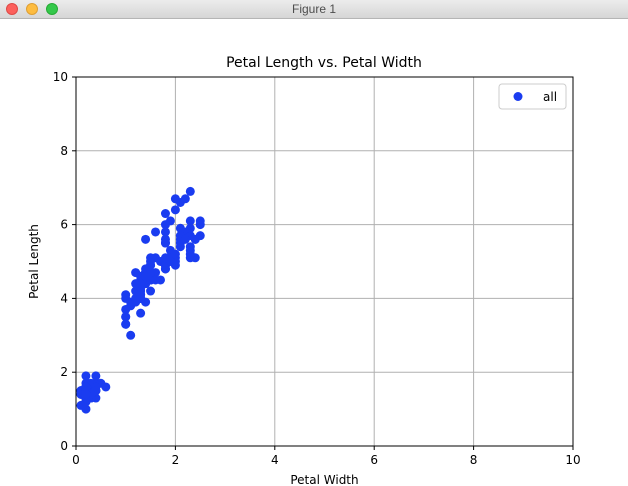  I want to click on x-tick-label: 6, so click(374, 460).